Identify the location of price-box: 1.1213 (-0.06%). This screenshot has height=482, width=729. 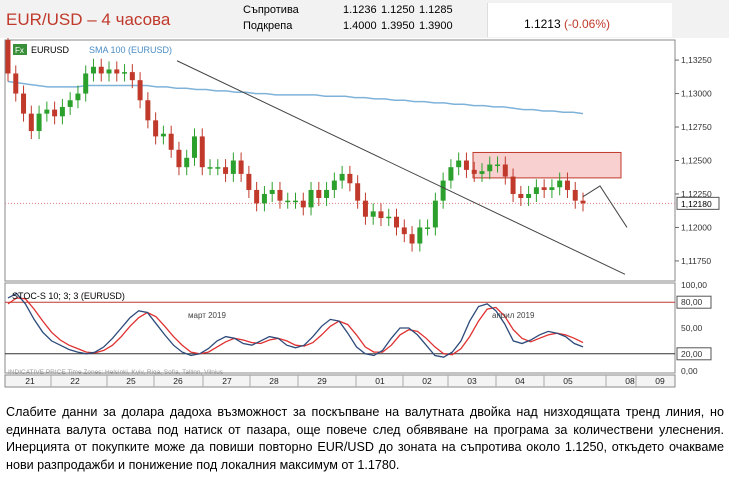
(579, 20).